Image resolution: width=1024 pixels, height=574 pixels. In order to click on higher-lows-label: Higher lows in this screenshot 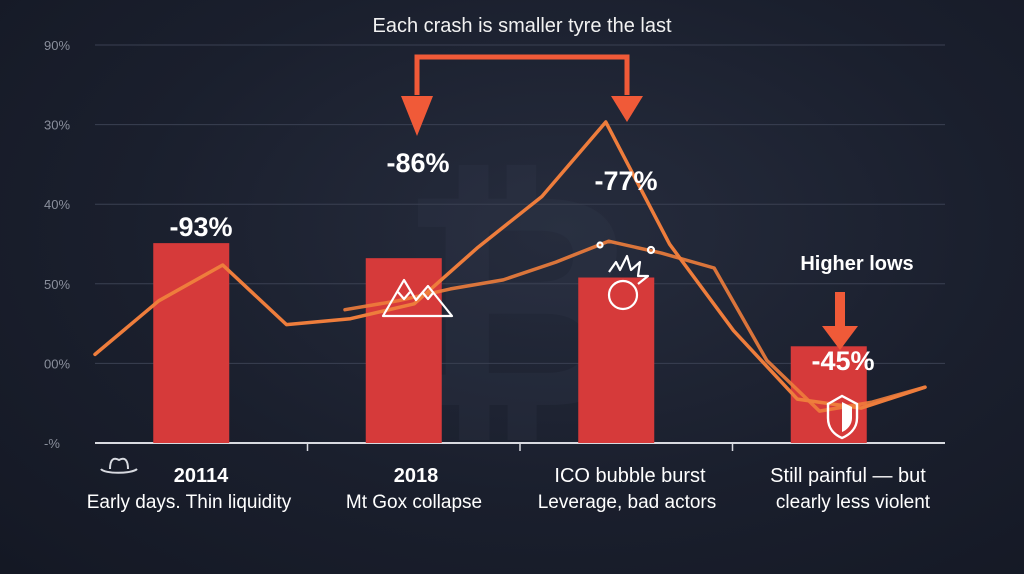, I will do `click(856, 264)`.